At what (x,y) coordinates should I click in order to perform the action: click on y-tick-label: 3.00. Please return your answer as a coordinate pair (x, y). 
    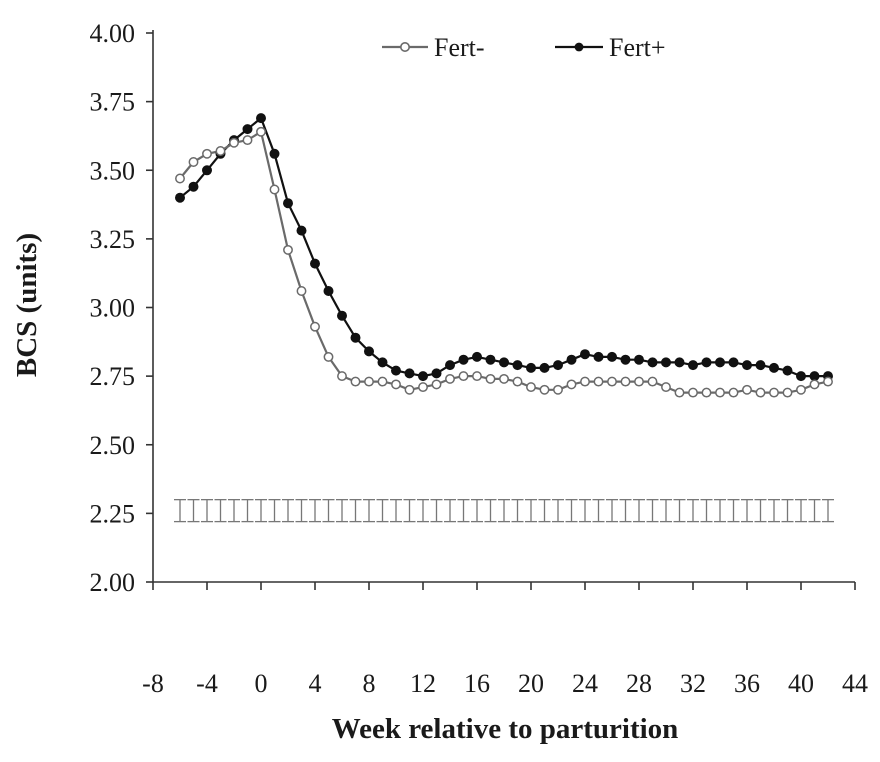
    Looking at the image, I should click on (113, 308).